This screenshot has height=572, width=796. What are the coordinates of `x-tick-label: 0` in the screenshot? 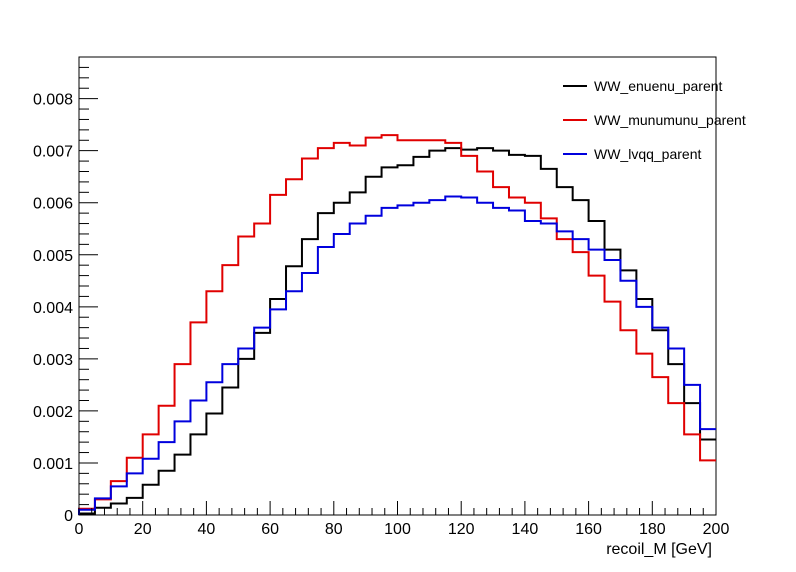 It's located at (79, 529).